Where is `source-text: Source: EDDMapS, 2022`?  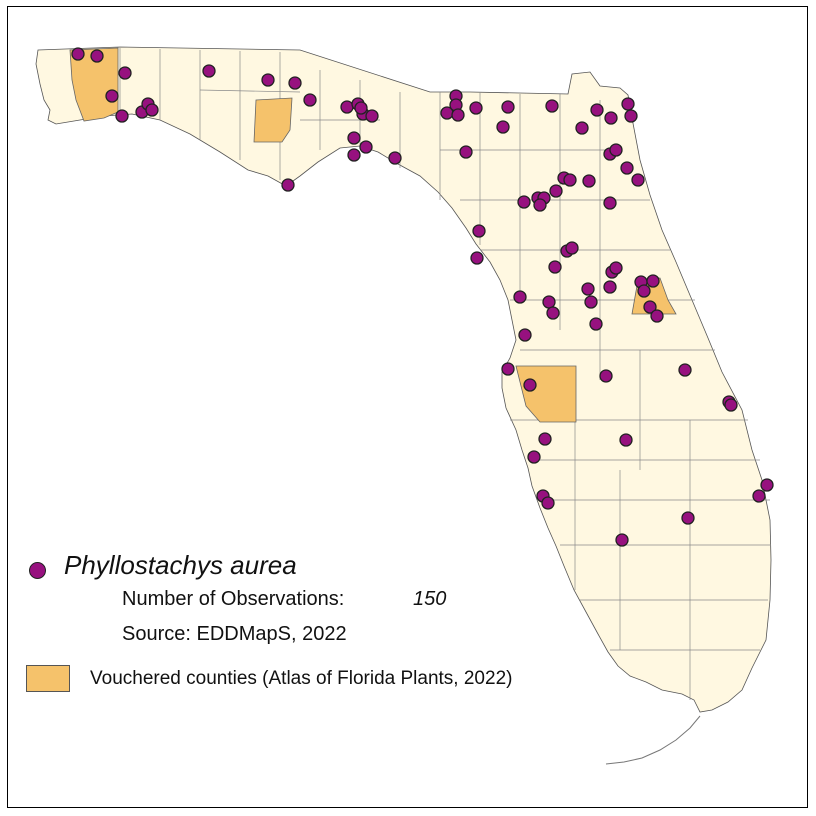 source-text: Source: EDDMapS, 2022 is located at coordinates (234, 634).